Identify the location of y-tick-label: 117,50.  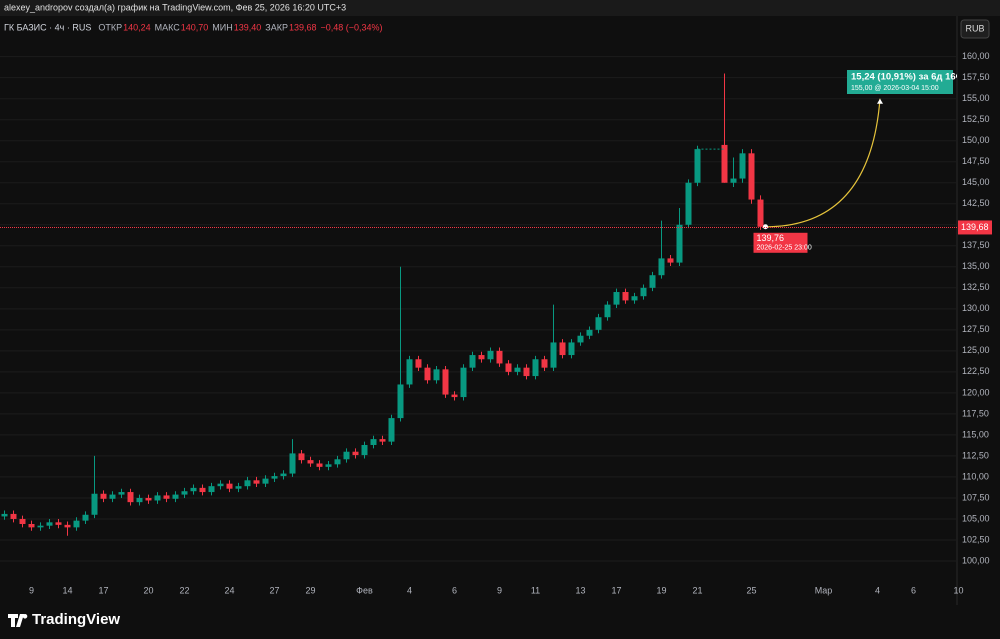
(975, 413).